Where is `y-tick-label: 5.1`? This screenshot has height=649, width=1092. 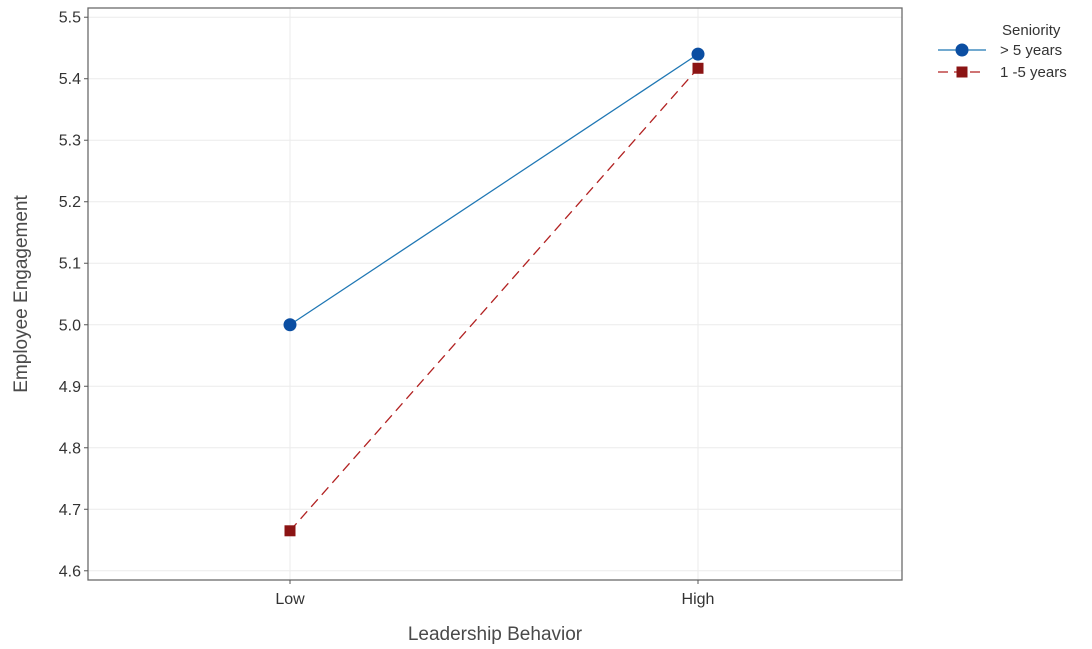
y-tick-label: 5.1 is located at coordinates (70, 264).